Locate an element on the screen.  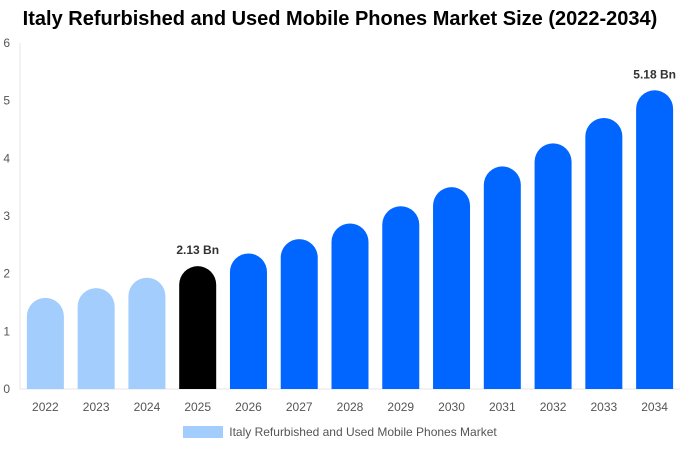
bar-2033 is located at coordinates (604, 253).